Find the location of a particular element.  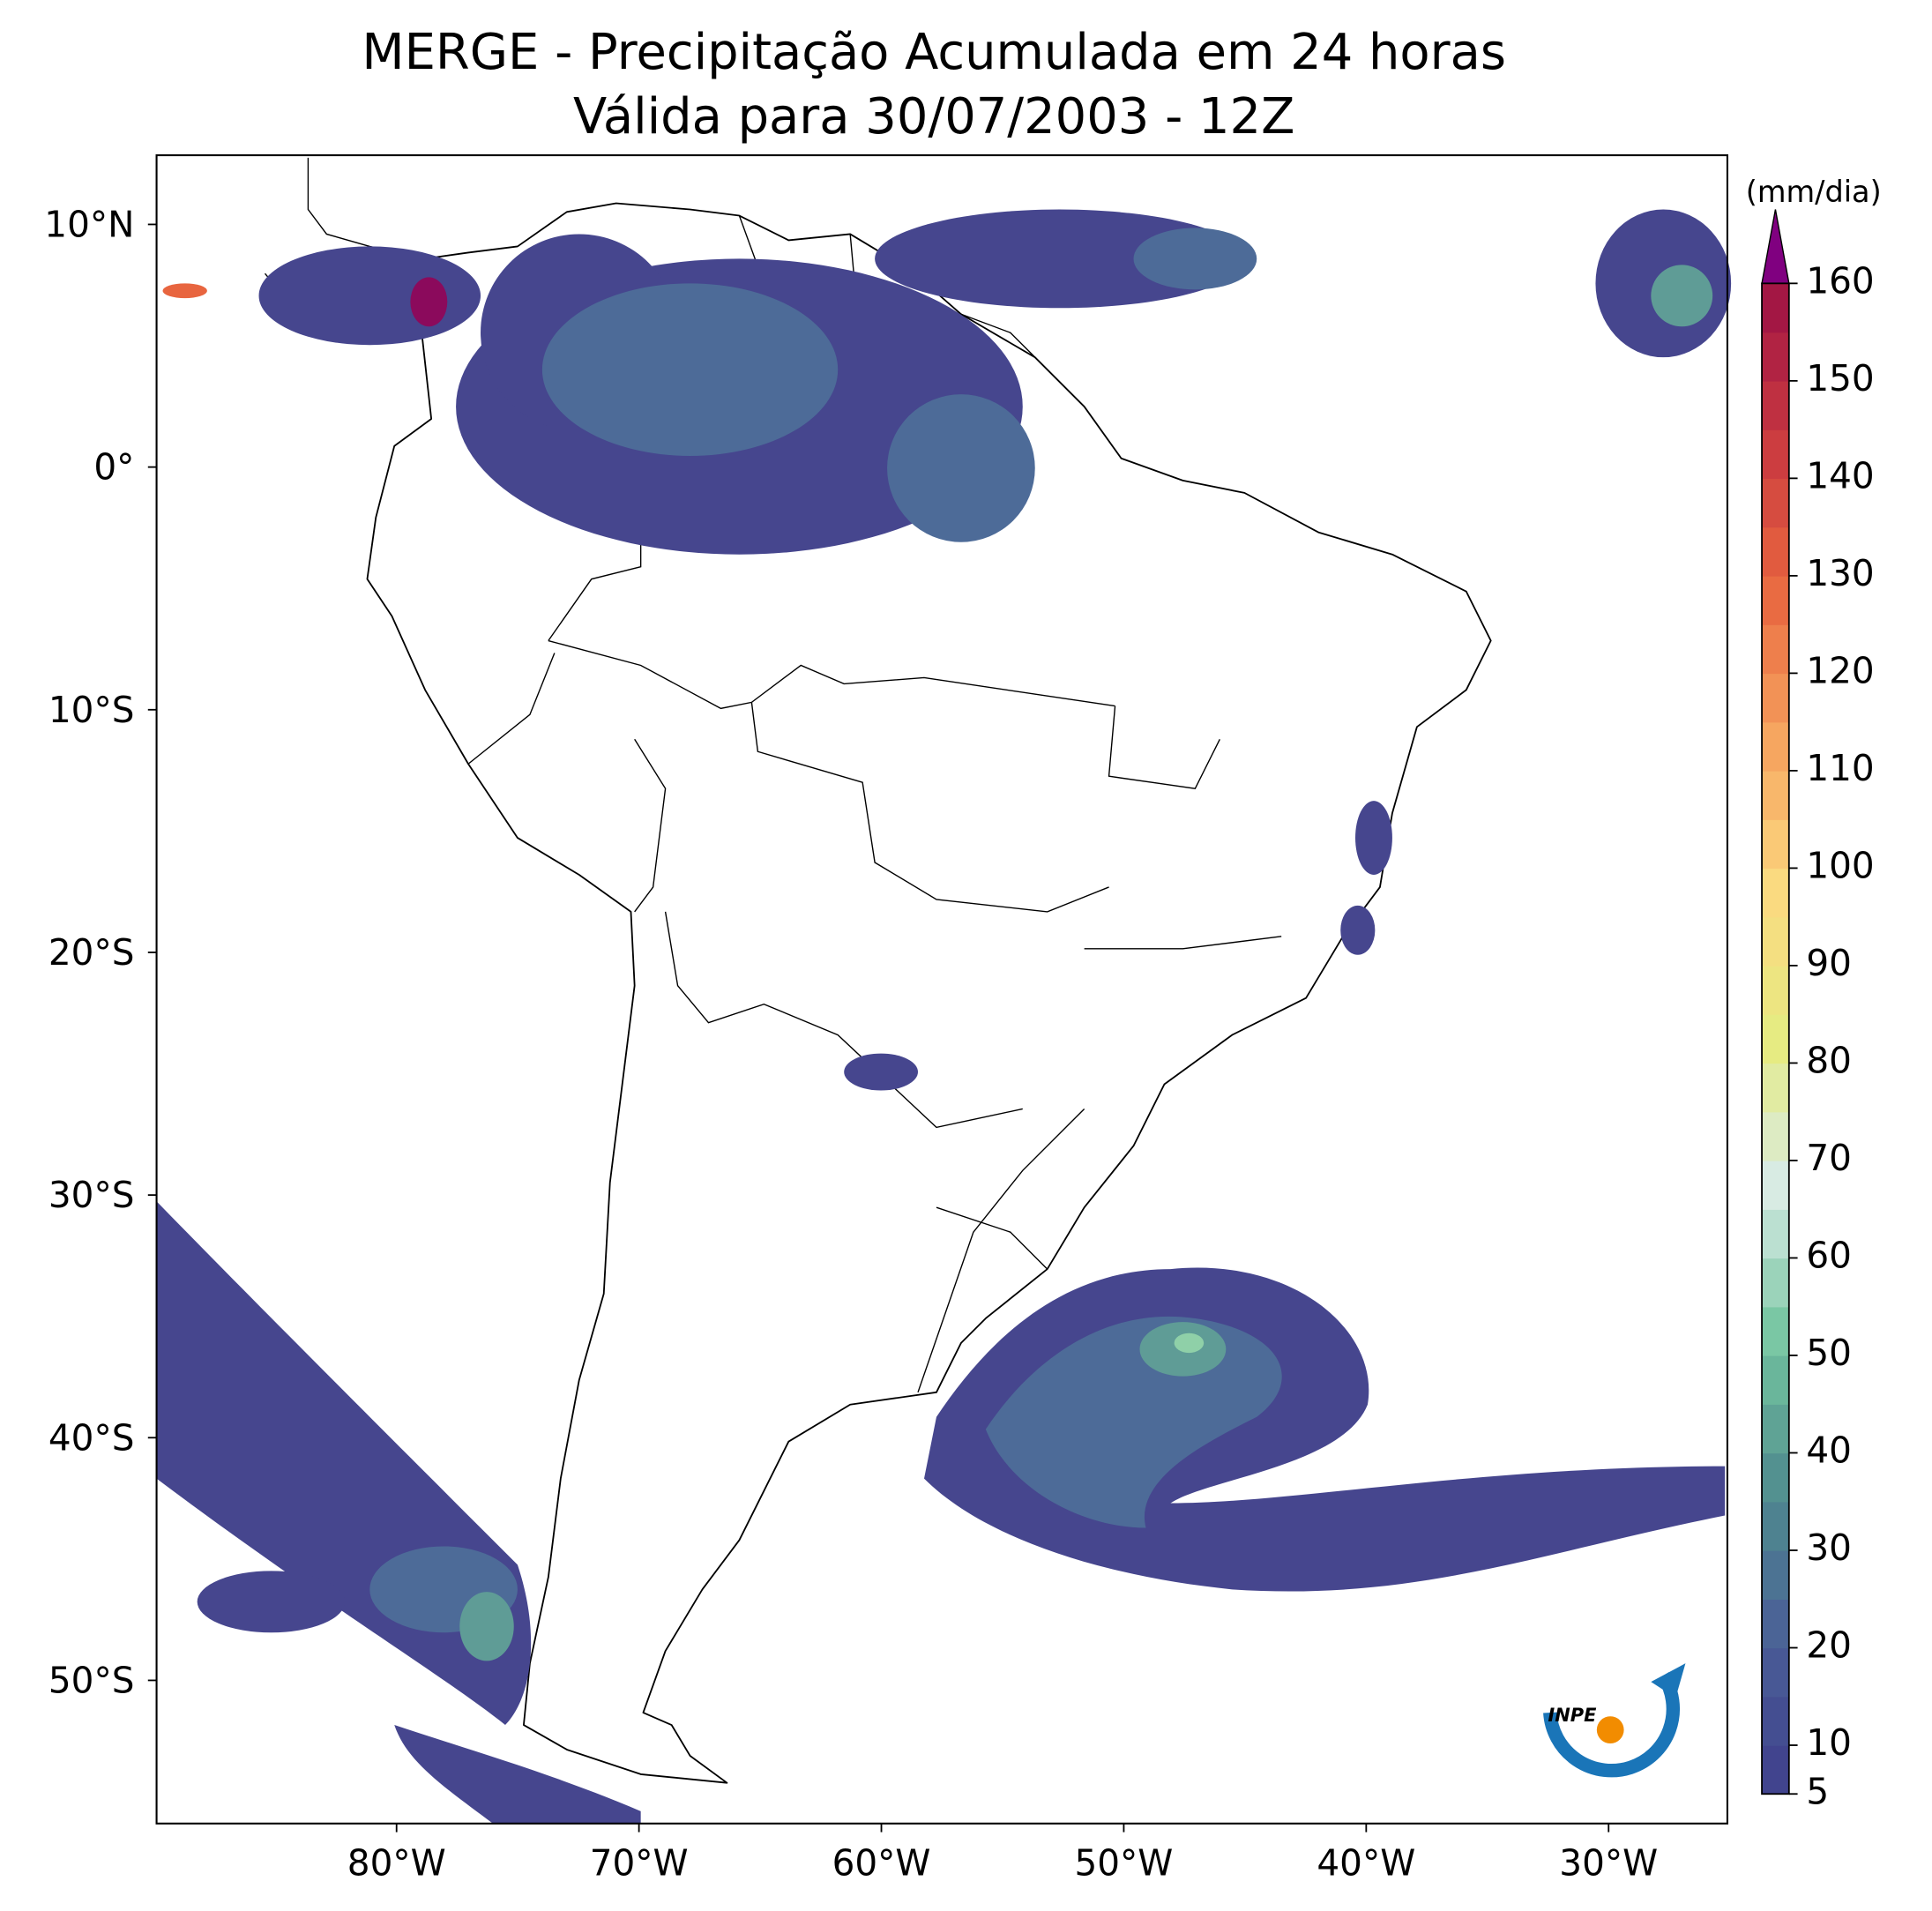

y-tick-label: 40°S is located at coordinates (91, 1437).